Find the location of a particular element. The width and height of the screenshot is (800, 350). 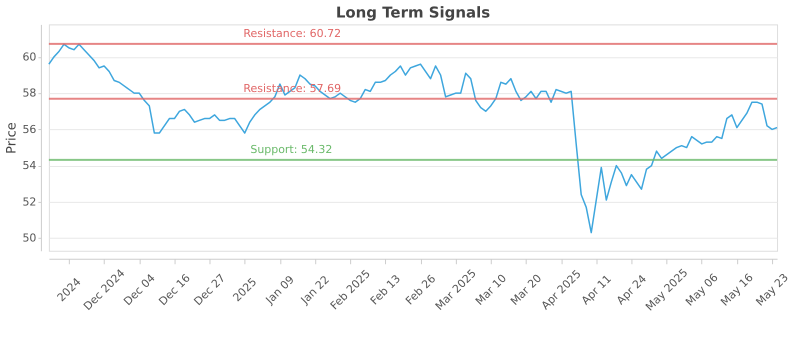

x-tick-label: Apr 11 is located at coordinates (596, 290).